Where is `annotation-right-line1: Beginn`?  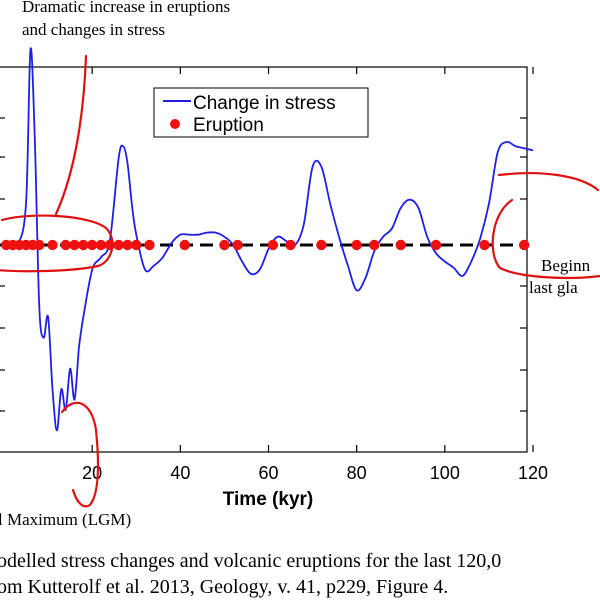
annotation-right-line1: Beginn is located at coordinates (566, 265).